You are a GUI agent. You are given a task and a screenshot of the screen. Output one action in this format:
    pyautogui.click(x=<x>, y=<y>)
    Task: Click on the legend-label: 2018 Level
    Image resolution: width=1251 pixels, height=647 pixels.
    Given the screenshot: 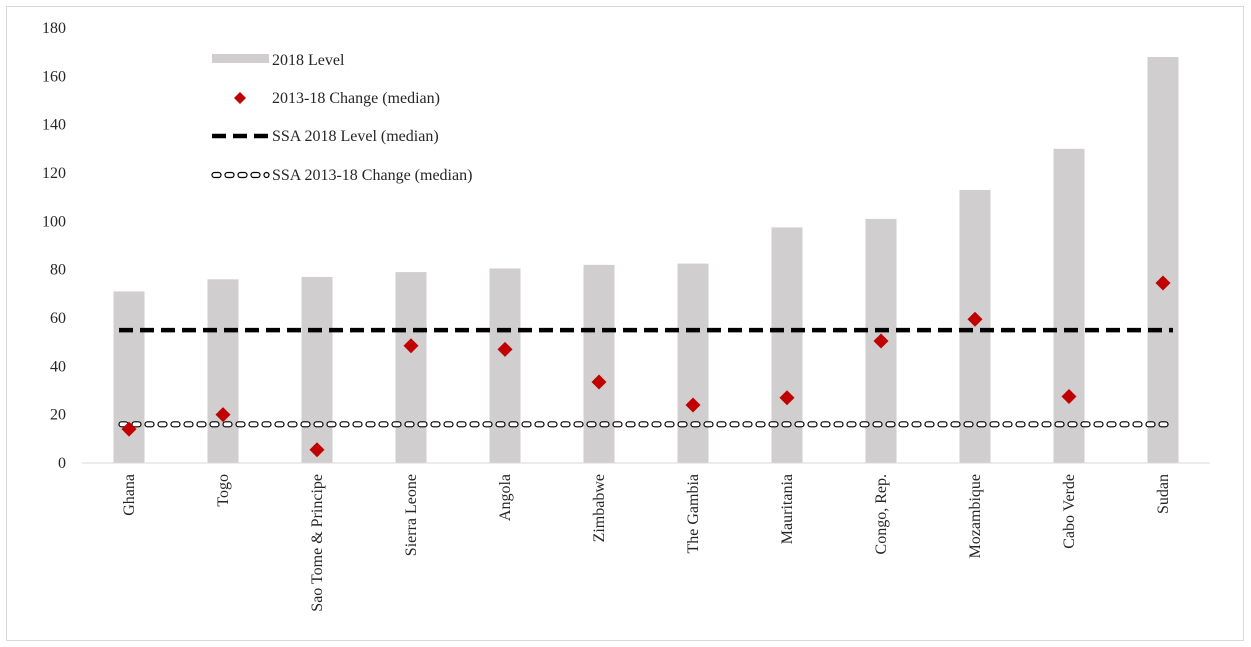 What is the action you would take?
    pyautogui.click(x=308, y=60)
    